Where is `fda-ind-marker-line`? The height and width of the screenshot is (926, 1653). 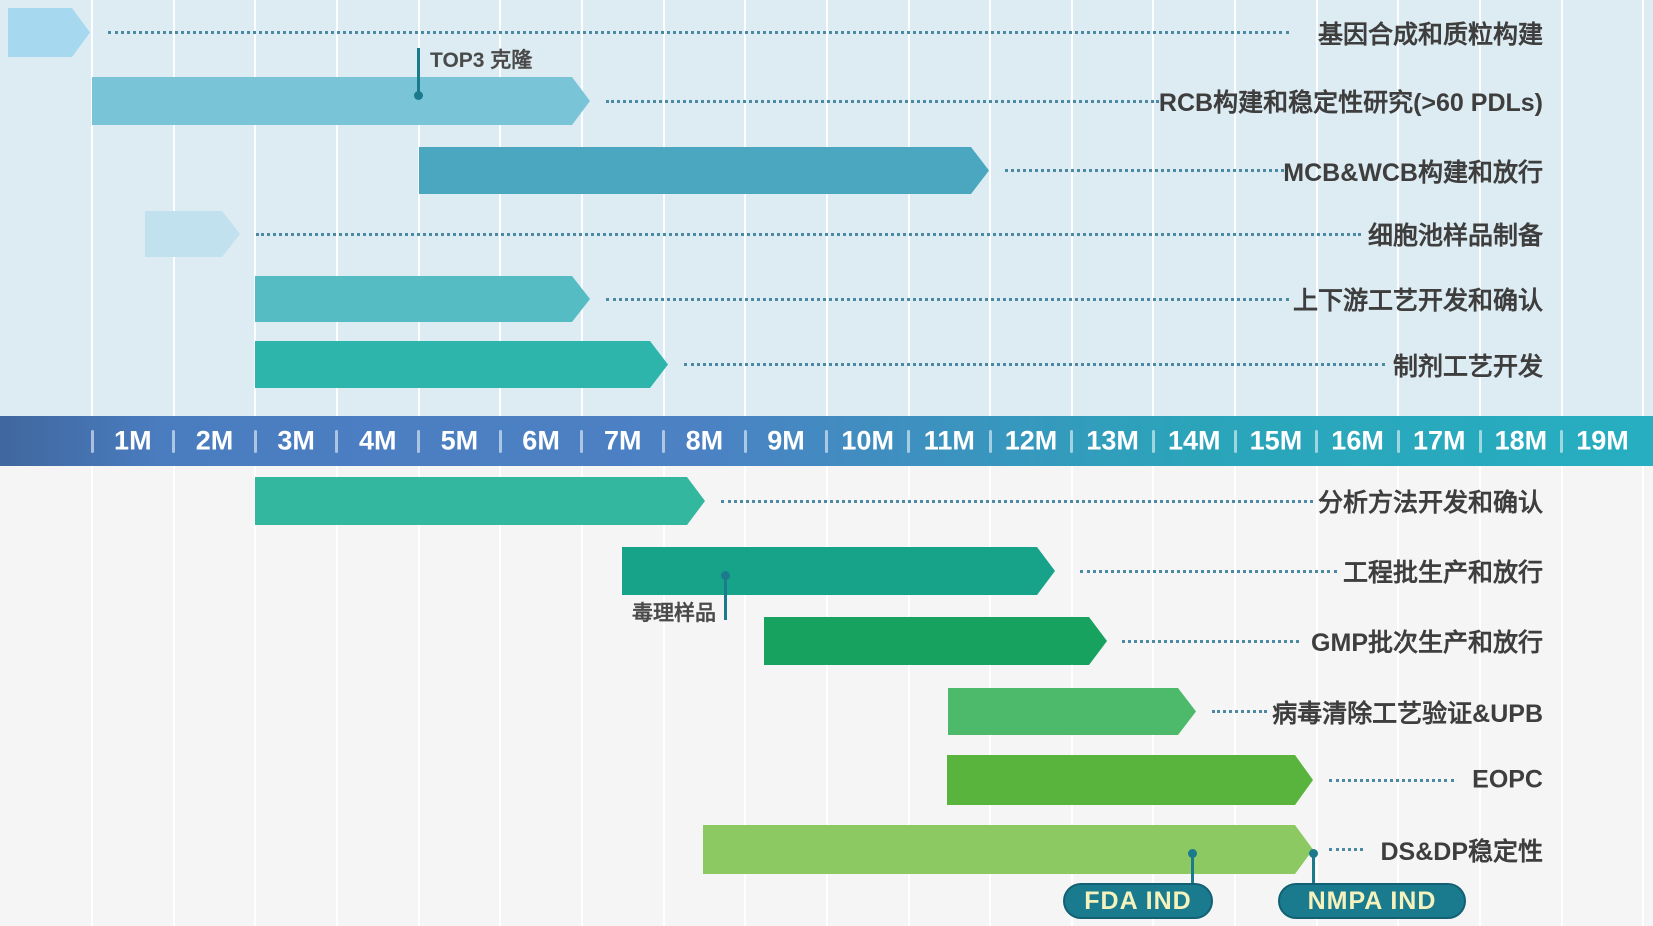
fda-ind-marker-line is located at coordinates (1192, 870).